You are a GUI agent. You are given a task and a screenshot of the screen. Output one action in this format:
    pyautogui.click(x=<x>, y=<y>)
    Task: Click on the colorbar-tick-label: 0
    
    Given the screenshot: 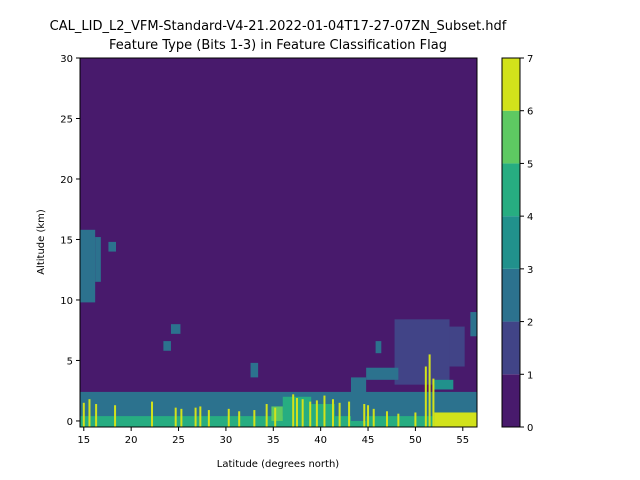 What is the action you would take?
    pyautogui.click(x=530, y=428)
    